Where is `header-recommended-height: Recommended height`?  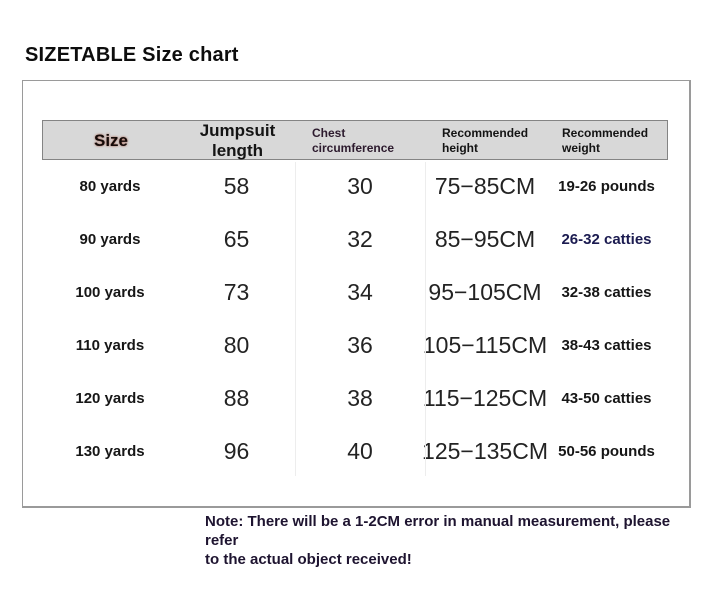 header-recommended-height: Recommended height is located at coordinates (485, 140).